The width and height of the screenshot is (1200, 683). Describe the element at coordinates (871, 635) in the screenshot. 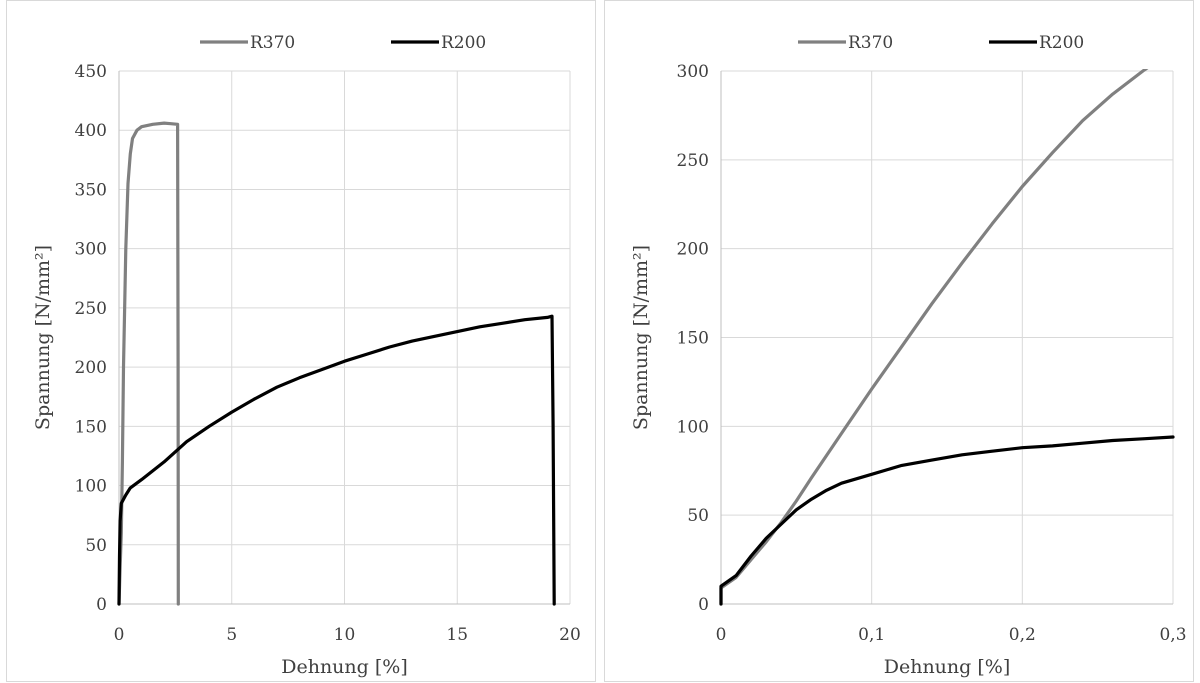

I see `x-tick-label: 0,1` at that location.